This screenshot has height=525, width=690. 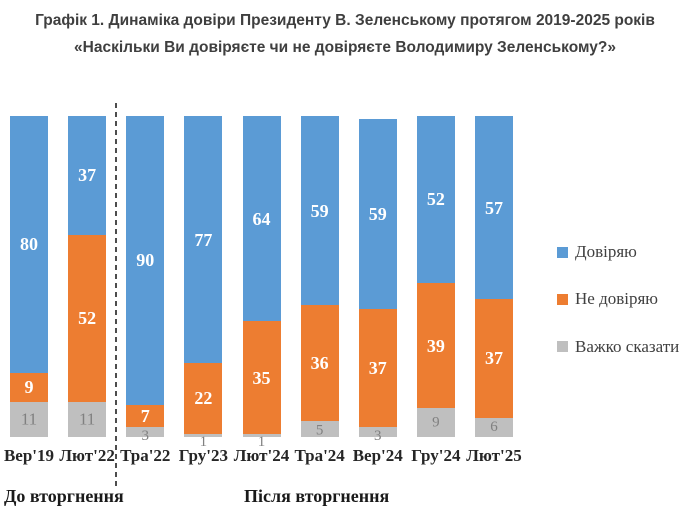 I want to click on value-label: 80, so click(x=29, y=244).